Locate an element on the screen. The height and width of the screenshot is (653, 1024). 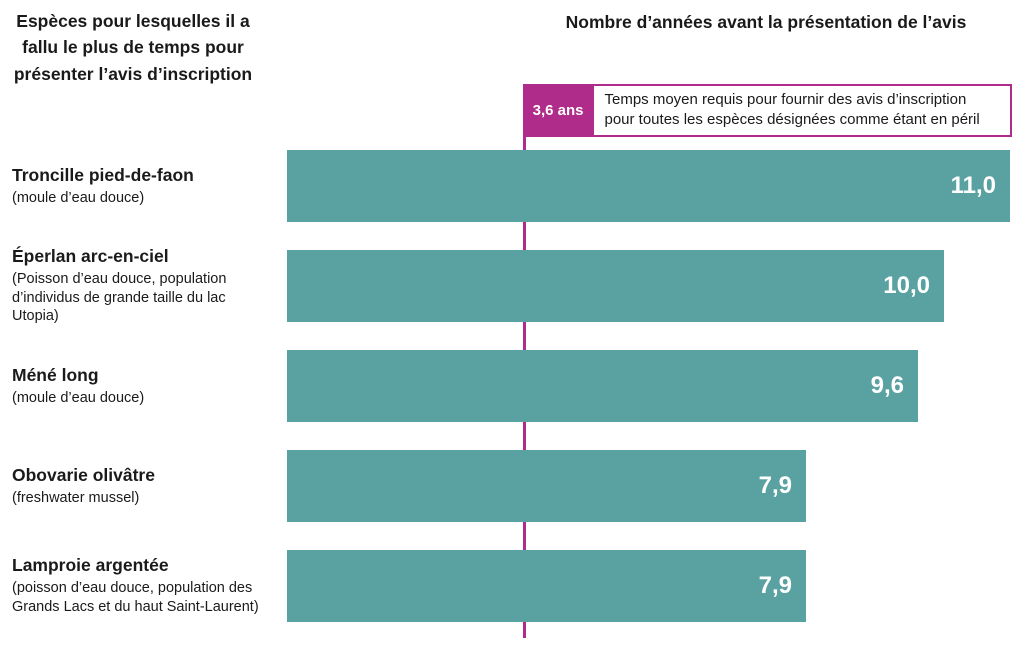
bar-value: 9,6 is located at coordinates (887, 385).